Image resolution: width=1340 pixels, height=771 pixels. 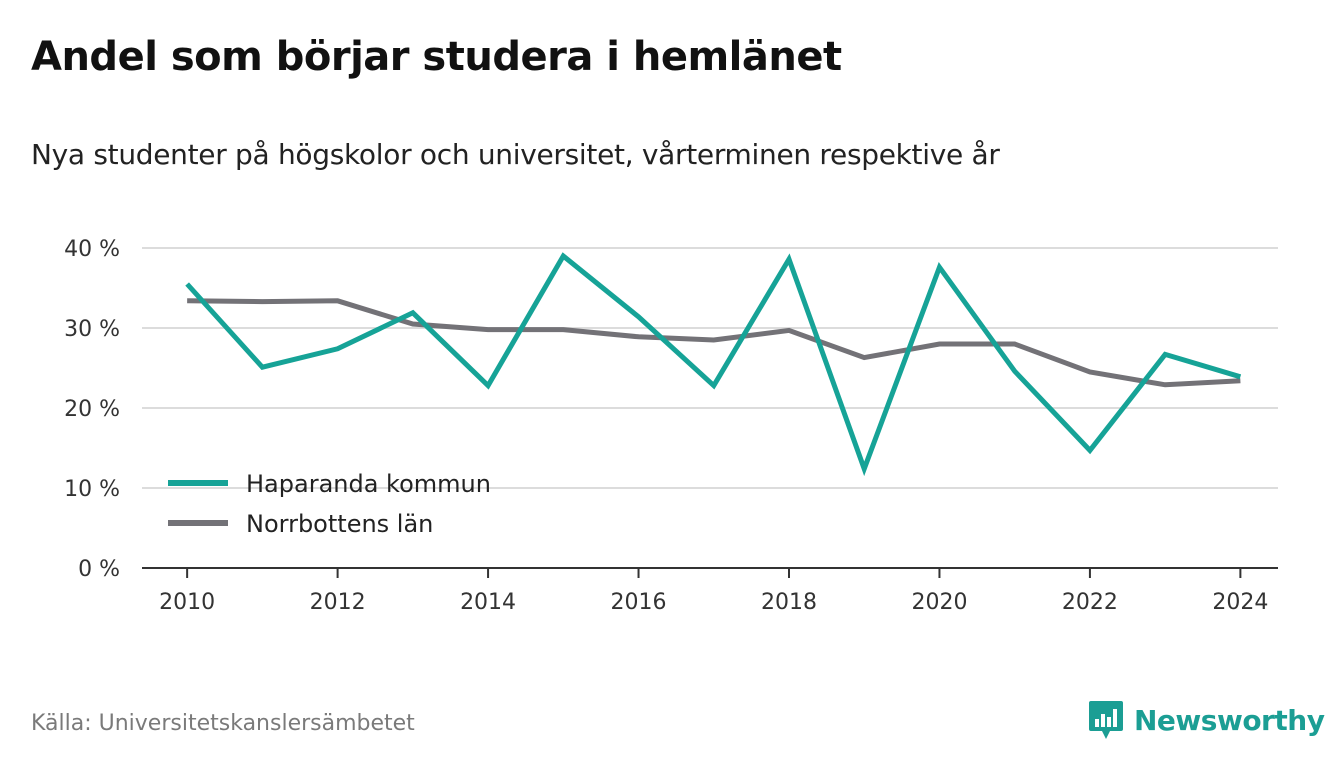 What do you see at coordinates (1106, 720) in the screenshot?
I see `newsworthy-logo-icon` at bounding box center [1106, 720].